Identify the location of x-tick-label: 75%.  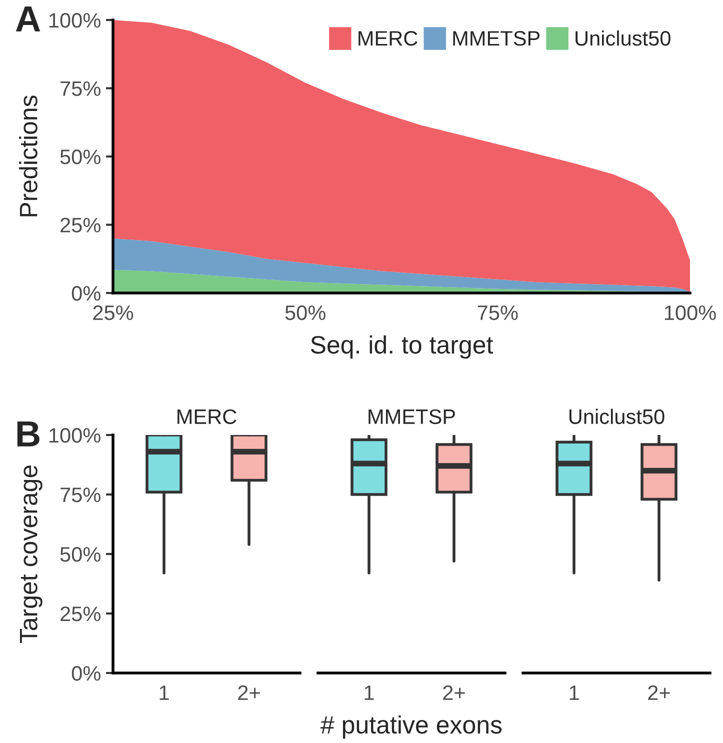
(498, 312).